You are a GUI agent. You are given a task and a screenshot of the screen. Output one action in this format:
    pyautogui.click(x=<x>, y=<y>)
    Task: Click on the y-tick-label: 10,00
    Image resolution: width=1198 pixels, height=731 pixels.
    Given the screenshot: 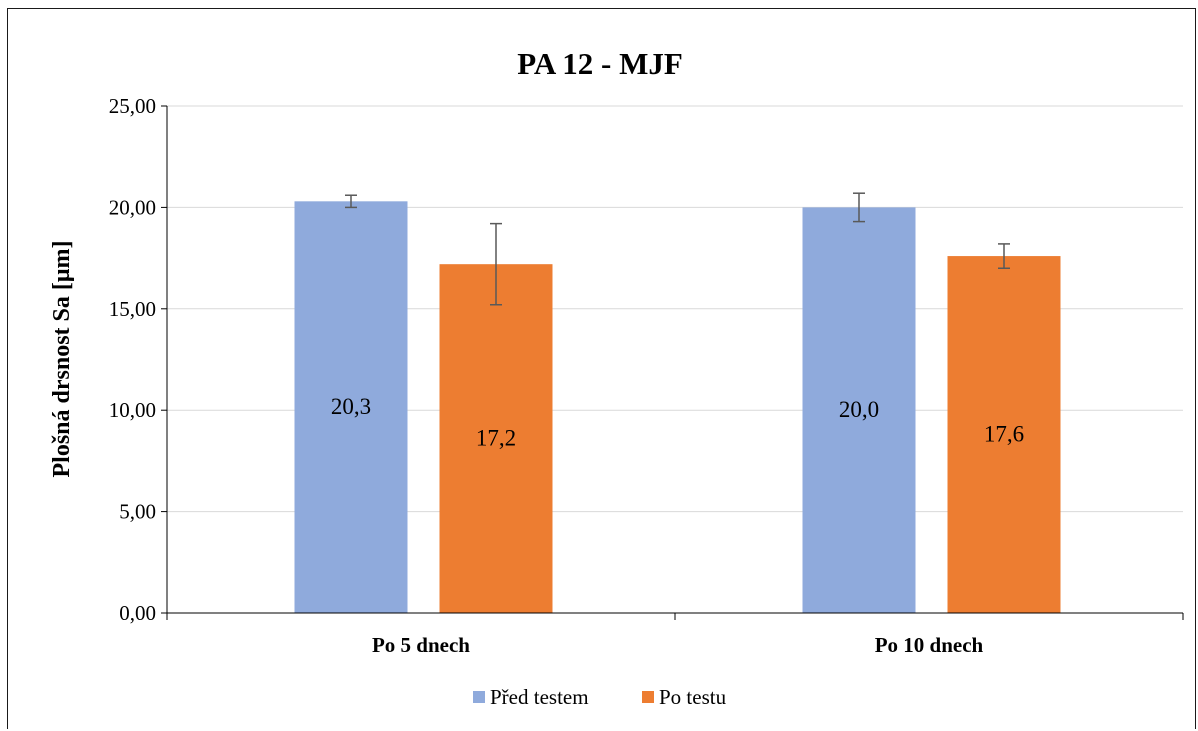 What is the action you would take?
    pyautogui.click(x=132, y=410)
    